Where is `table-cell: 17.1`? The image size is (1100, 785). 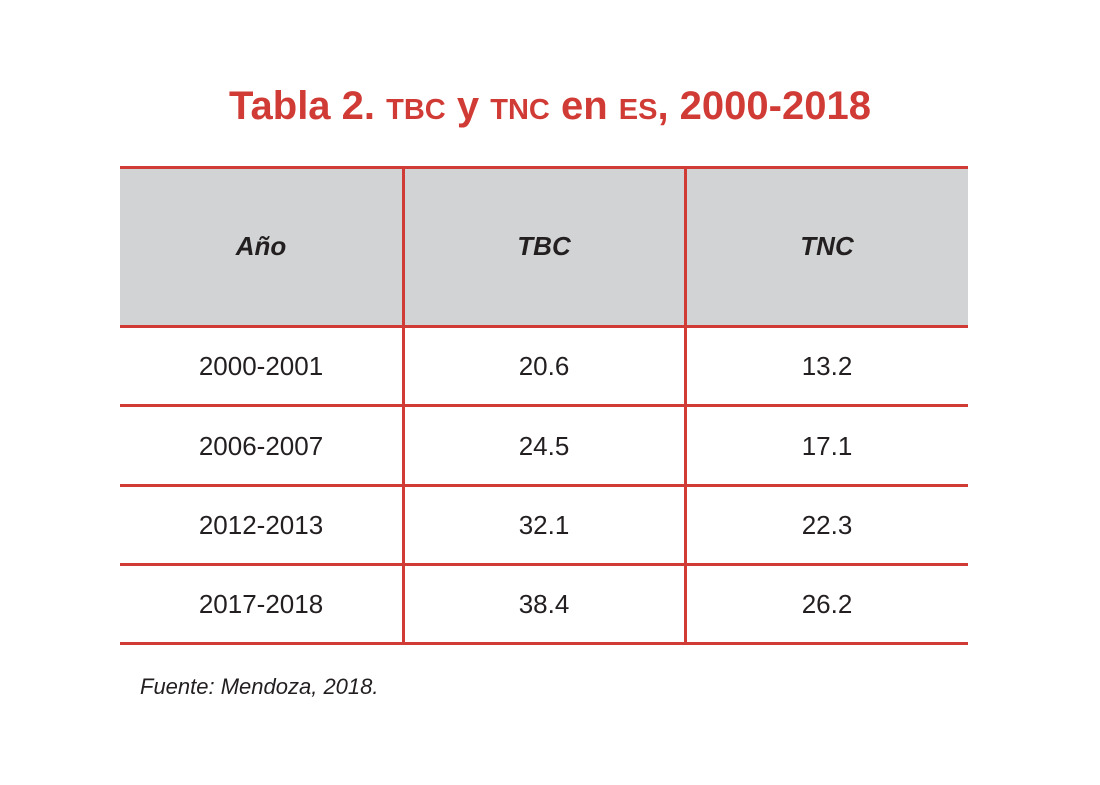 table-cell: 17.1 is located at coordinates (827, 445).